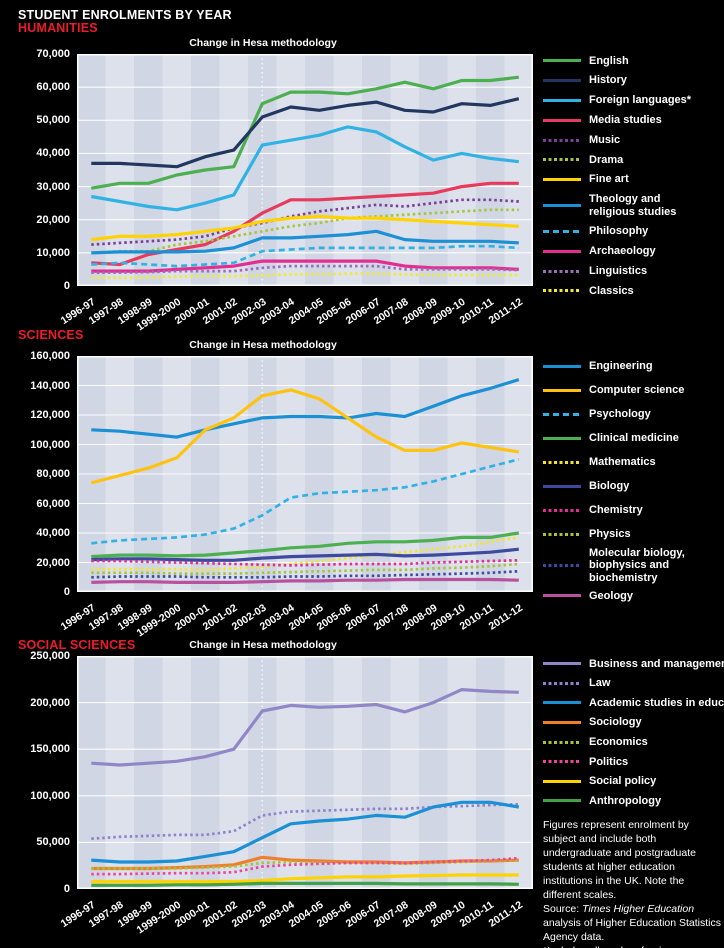 The height and width of the screenshot is (948, 724). What do you see at coordinates (618, 270) in the screenshot?
I see `legend-item-label: Linguistics` at bounding box center [618, 270].